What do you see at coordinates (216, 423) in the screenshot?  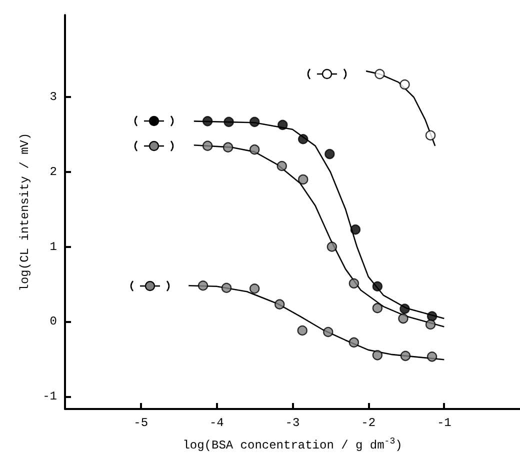 I see `x-tick-label: -4` at bounding box center [216, 423].